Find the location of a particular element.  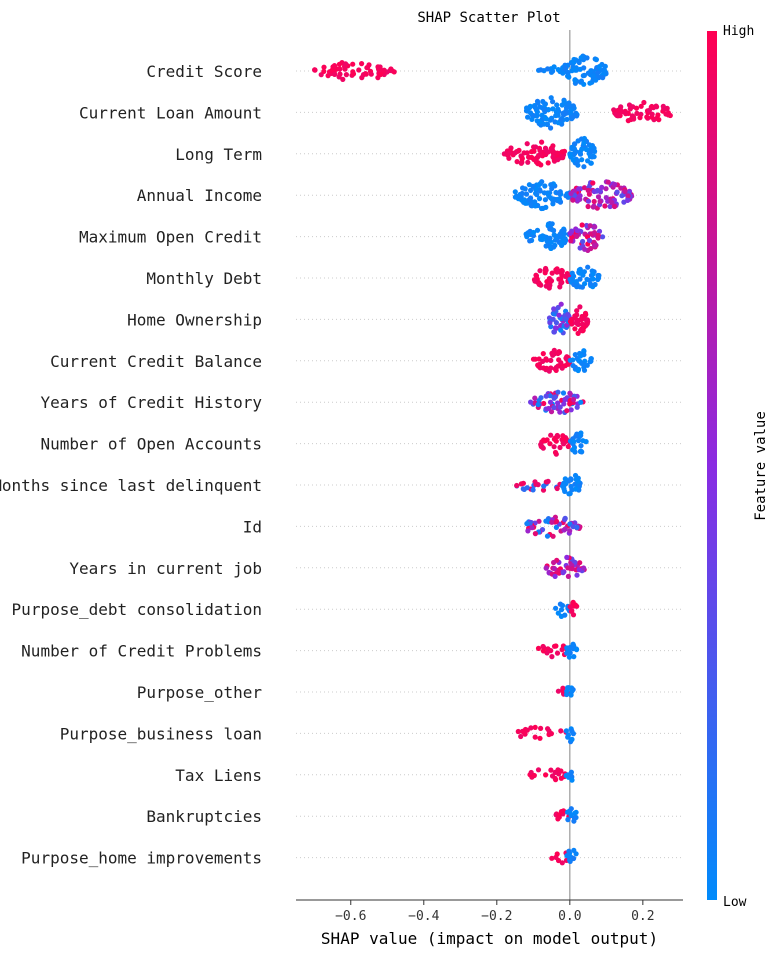

colorbar-title: Feature value is located at coordinates (761, 466).